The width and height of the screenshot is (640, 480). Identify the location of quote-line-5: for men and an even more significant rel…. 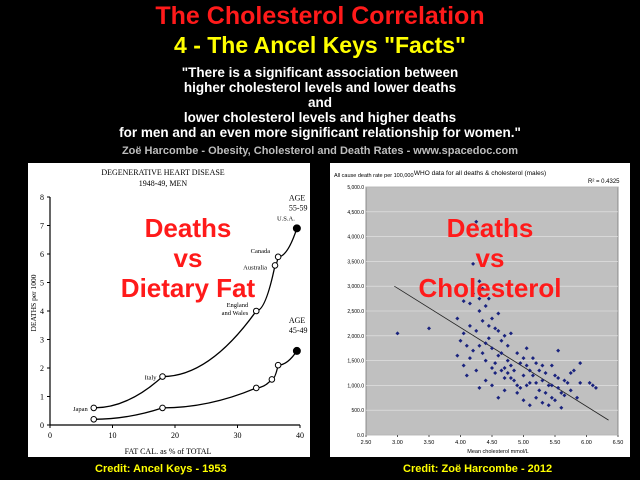
(320, 132).